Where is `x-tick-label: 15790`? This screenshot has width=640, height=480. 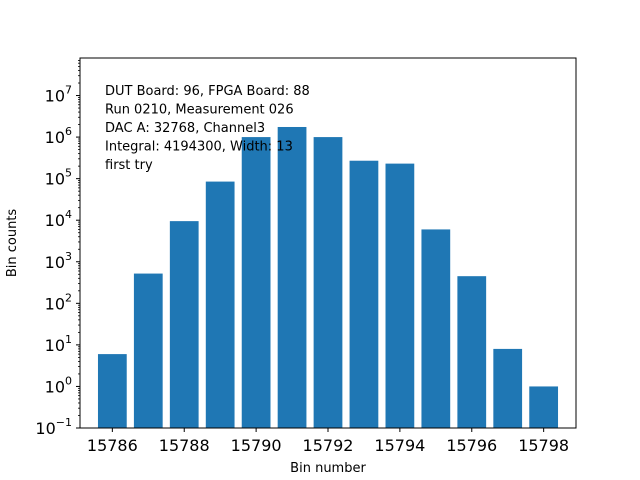
x-tick-label: 15790 is located at coordinates (256, 445).